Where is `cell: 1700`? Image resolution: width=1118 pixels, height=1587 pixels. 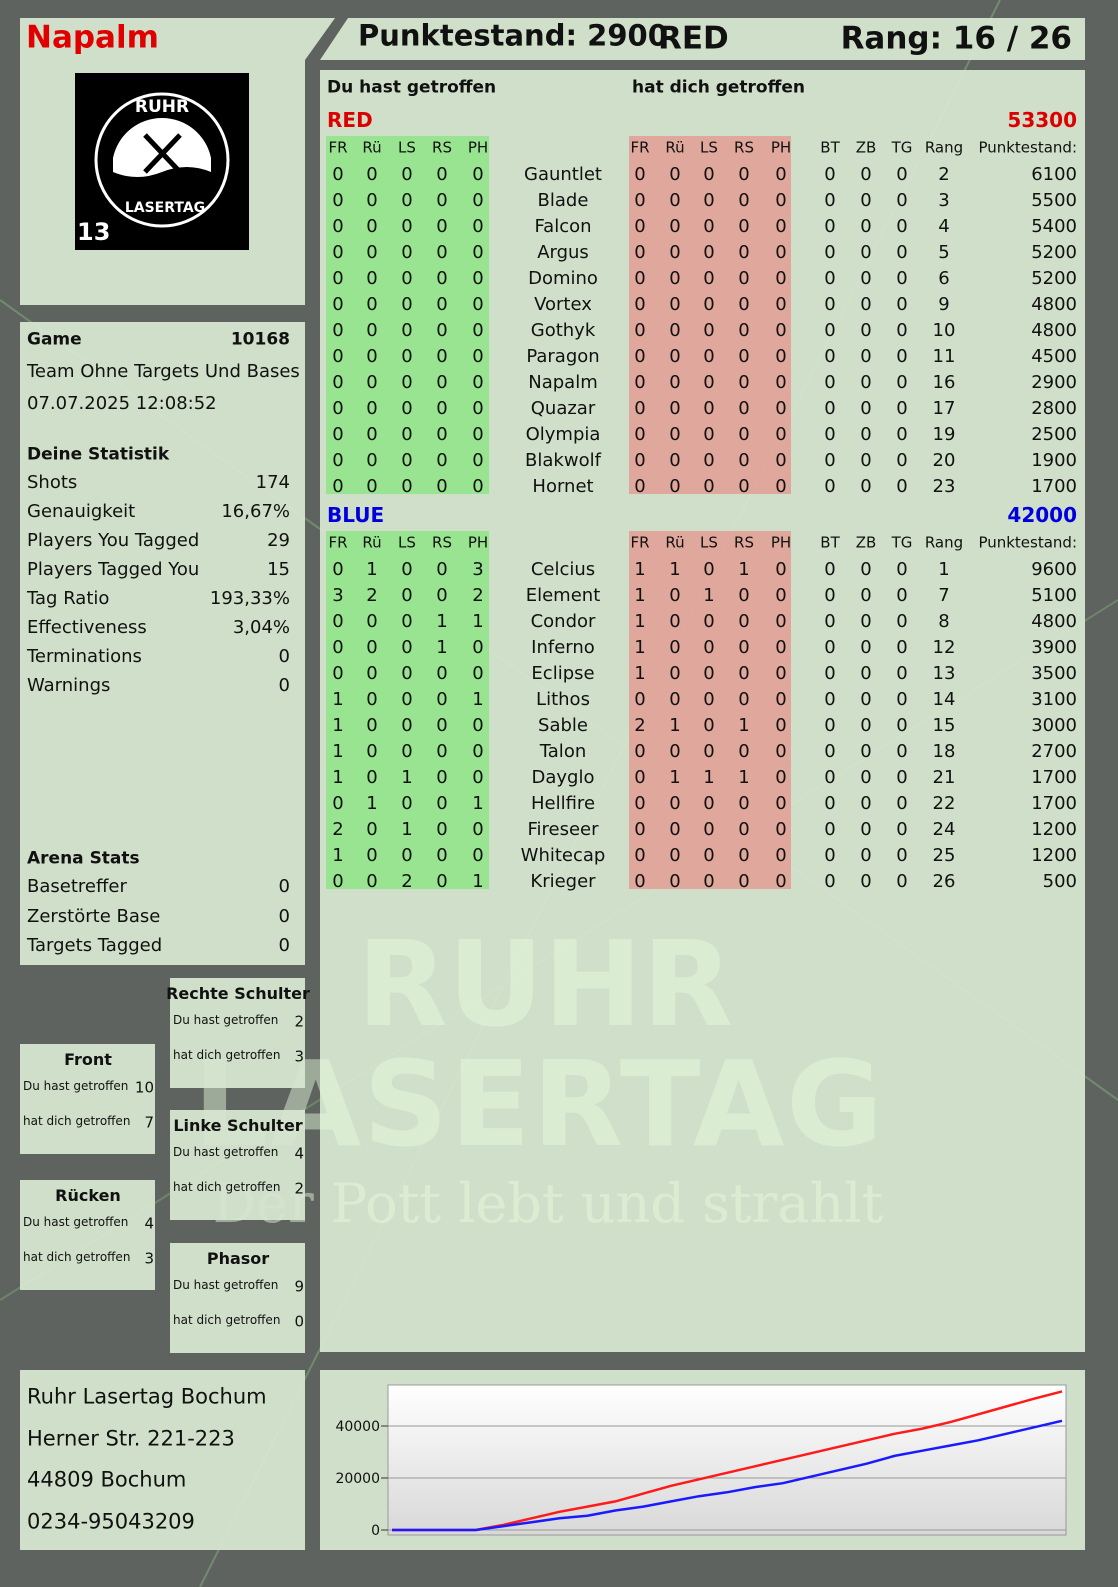 cell: 1700 is located at coordinates (1054, 486).